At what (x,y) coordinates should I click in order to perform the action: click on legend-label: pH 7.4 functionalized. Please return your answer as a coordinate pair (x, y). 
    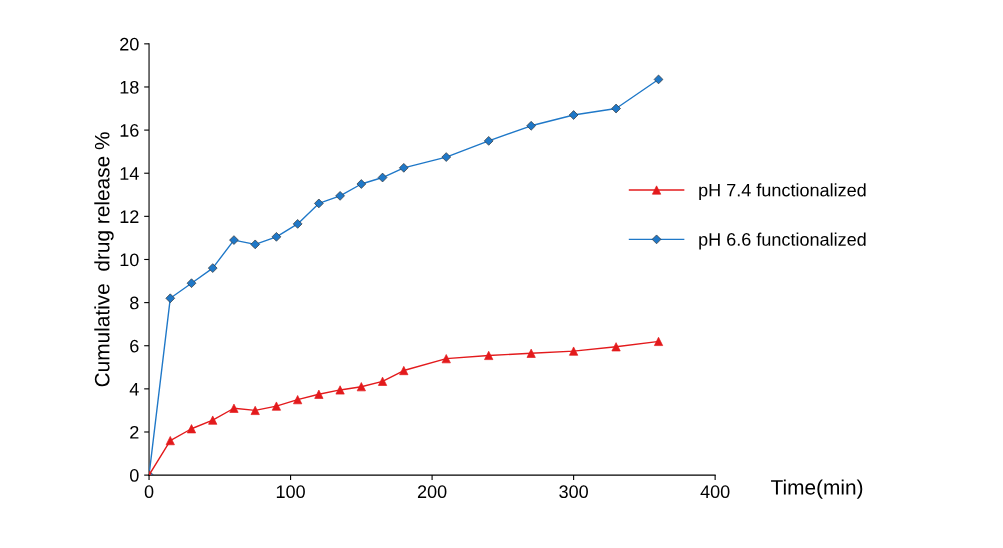
    Looking at the image, I should click on (782, 192).